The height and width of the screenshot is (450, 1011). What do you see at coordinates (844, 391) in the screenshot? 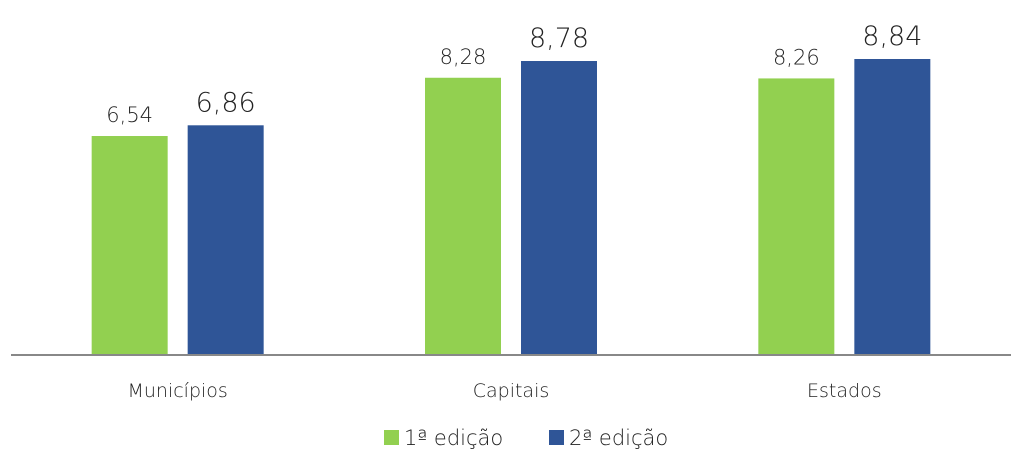
I see `x-tick-label: Estados` at bounding box center [844, 391].